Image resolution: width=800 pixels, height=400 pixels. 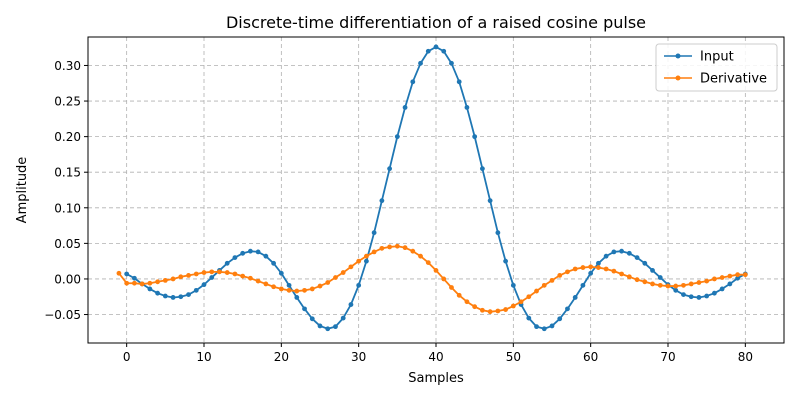 What do you see at coordinates (67, 66) in the screenshot?
I see `y-tick-label: 0.30` at bounding box center [67, 66].